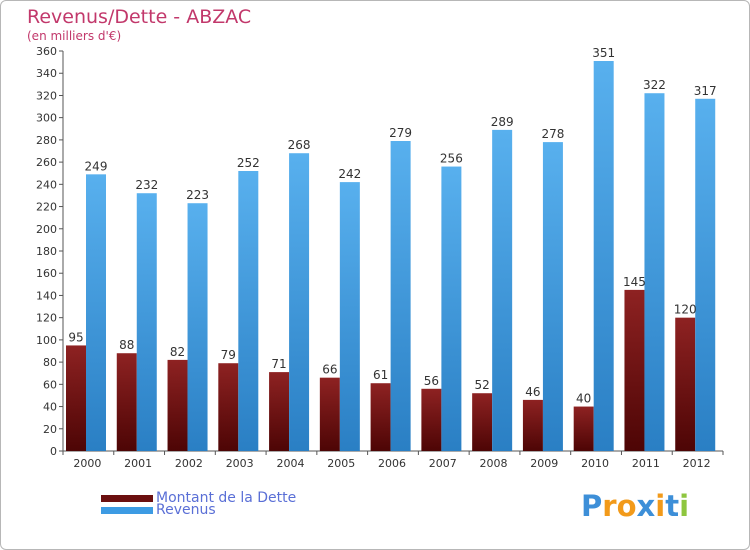 This screenshot has width=750, height=550. Describe the element at coordinates (96, 166) in the screenshot. I see `bar-label-revenus: 249` at that location.